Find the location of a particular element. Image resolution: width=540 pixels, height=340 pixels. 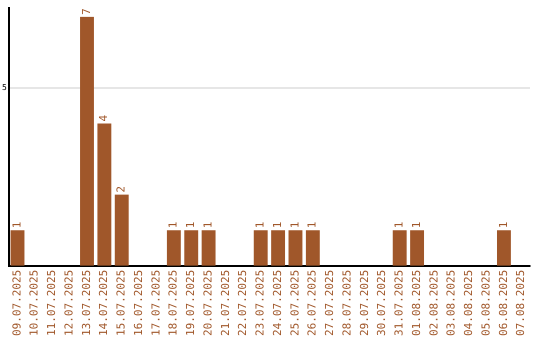

x-tick-label: 26.07.2025 is located at coordinates (312, 303).